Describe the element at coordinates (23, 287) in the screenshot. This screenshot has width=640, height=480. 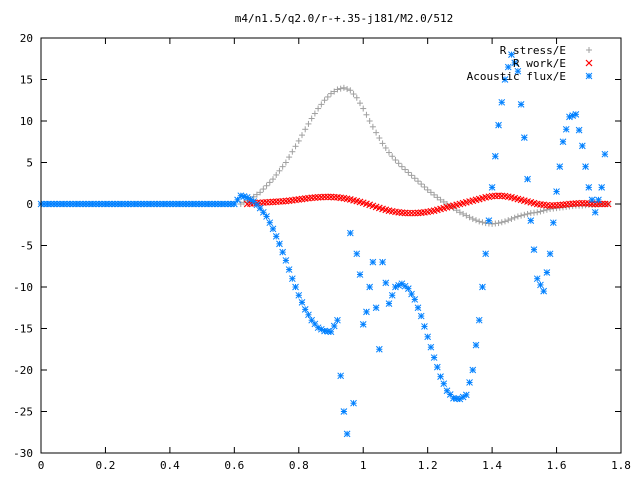
I see `y-tick-label: -10` at that location.